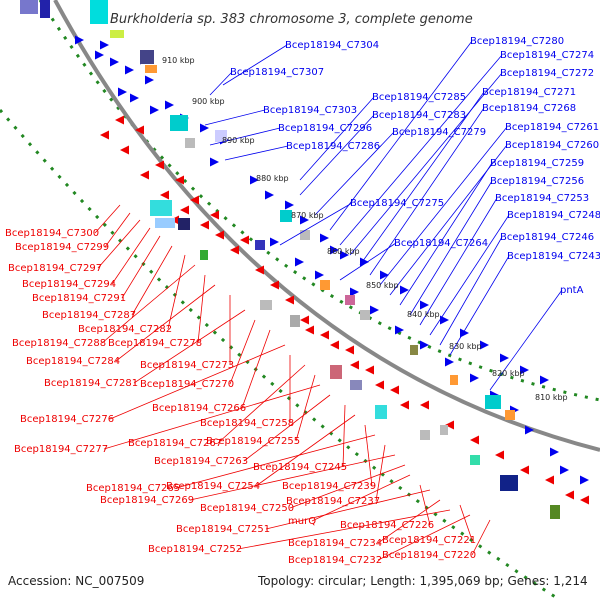  I want to click on reverse-gene-label: Bcep18194_C7288, so click(59, 343).